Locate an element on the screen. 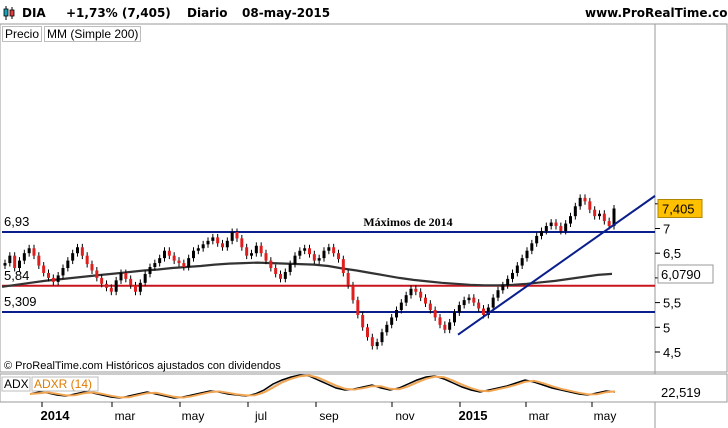 Image resolution: width=728 pixels, height=428 pixels. x-tick-label: nov is located at coordinates (404, 416).